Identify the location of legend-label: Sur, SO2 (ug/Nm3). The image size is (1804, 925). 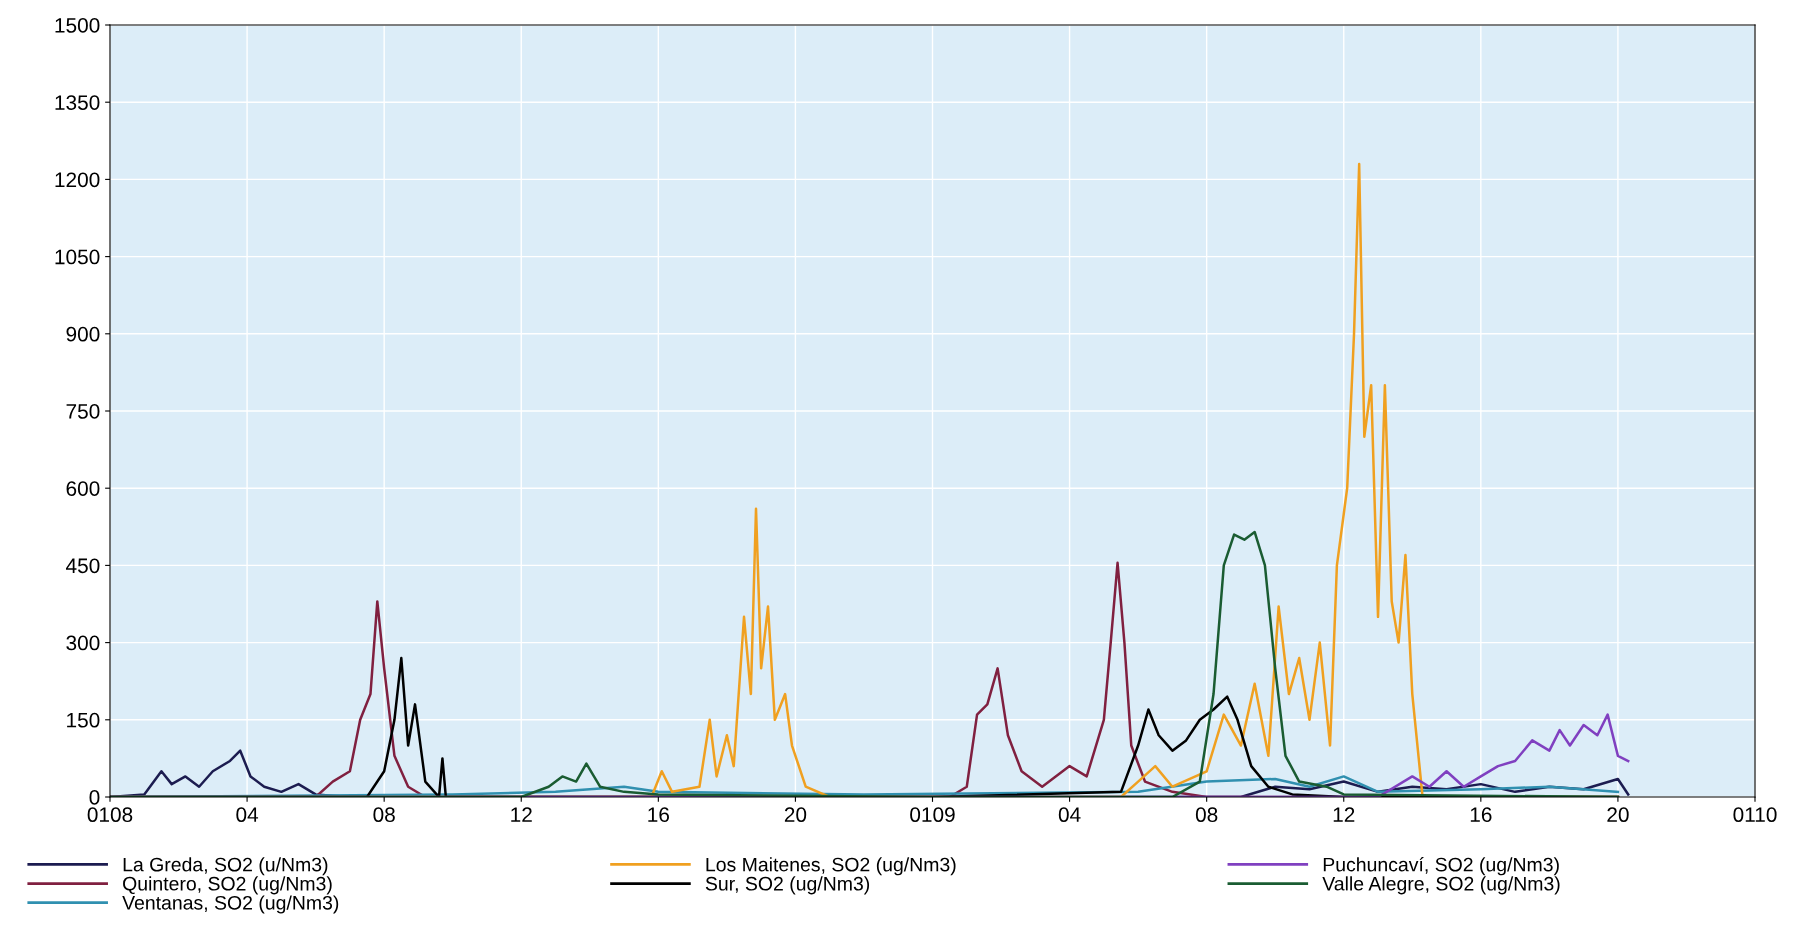
(787, 885).